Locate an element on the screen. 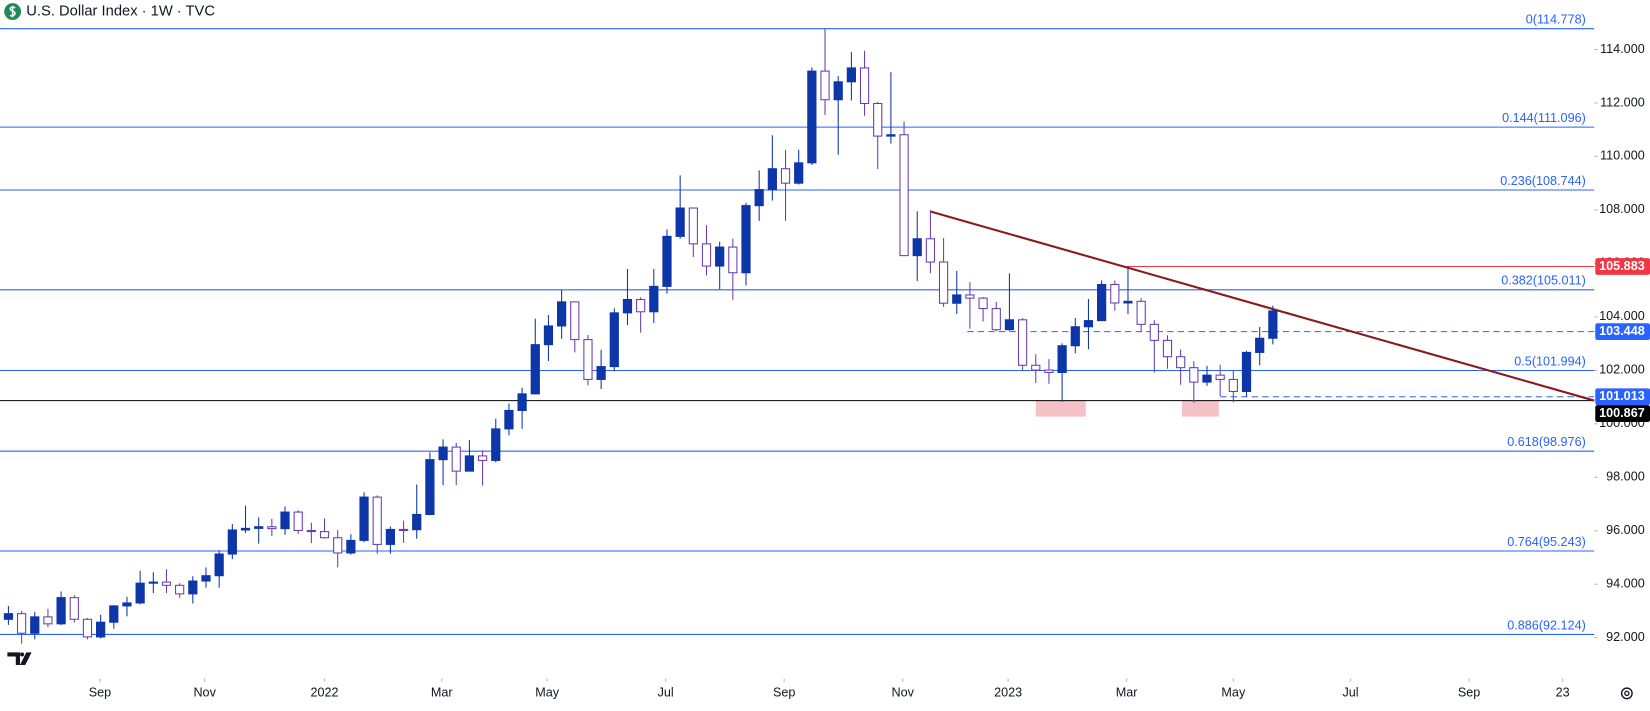 The height and width of the screenshot is (711, 1650). y-tick-label: 112.000 is located at coordinates (1622, 102).